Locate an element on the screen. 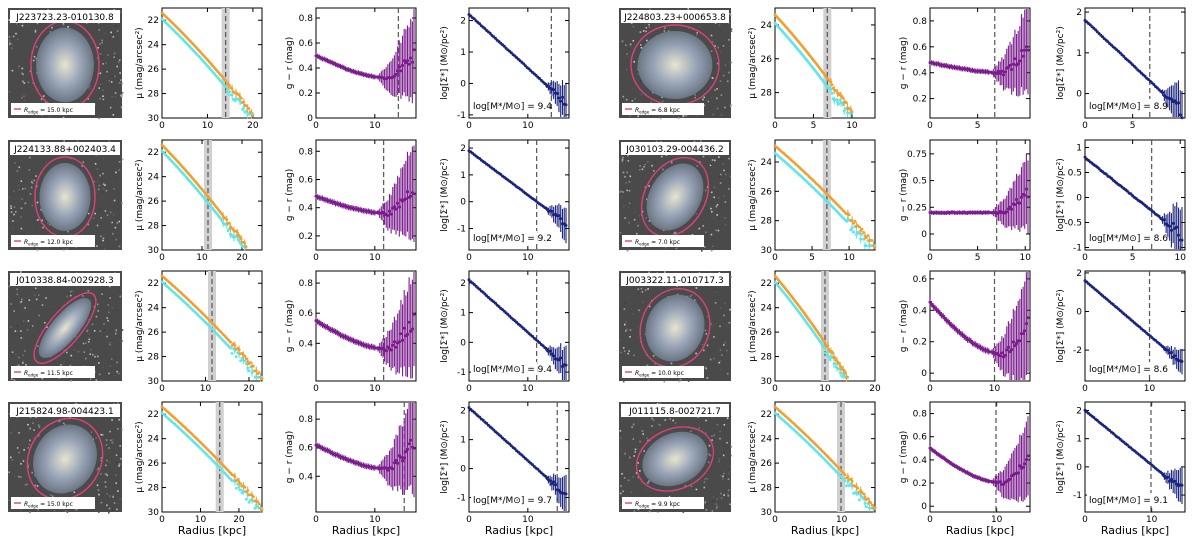 This screenshot has height=537, width=1200. sb-profile-panel: 0 10 20 22 24 26 28 30 μ (mag/arcsec²) is located at coordinates (199, 332).